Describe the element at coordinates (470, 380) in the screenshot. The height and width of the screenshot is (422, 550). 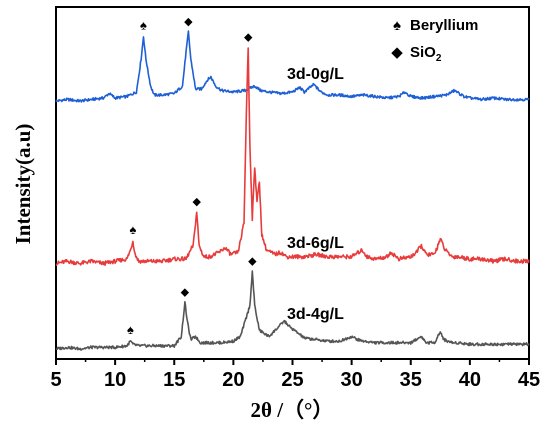
I see `x-tick-label: 40` at that location.